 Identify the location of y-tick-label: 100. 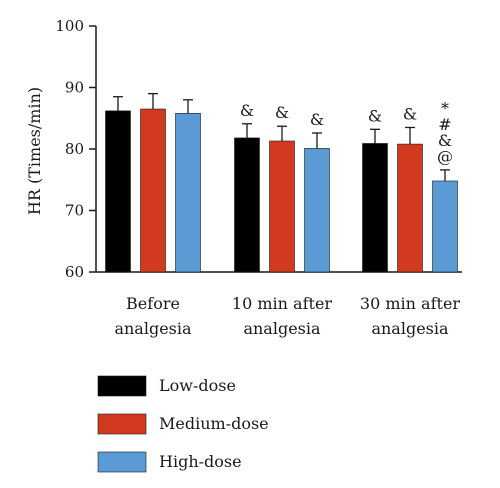
(69, 26).